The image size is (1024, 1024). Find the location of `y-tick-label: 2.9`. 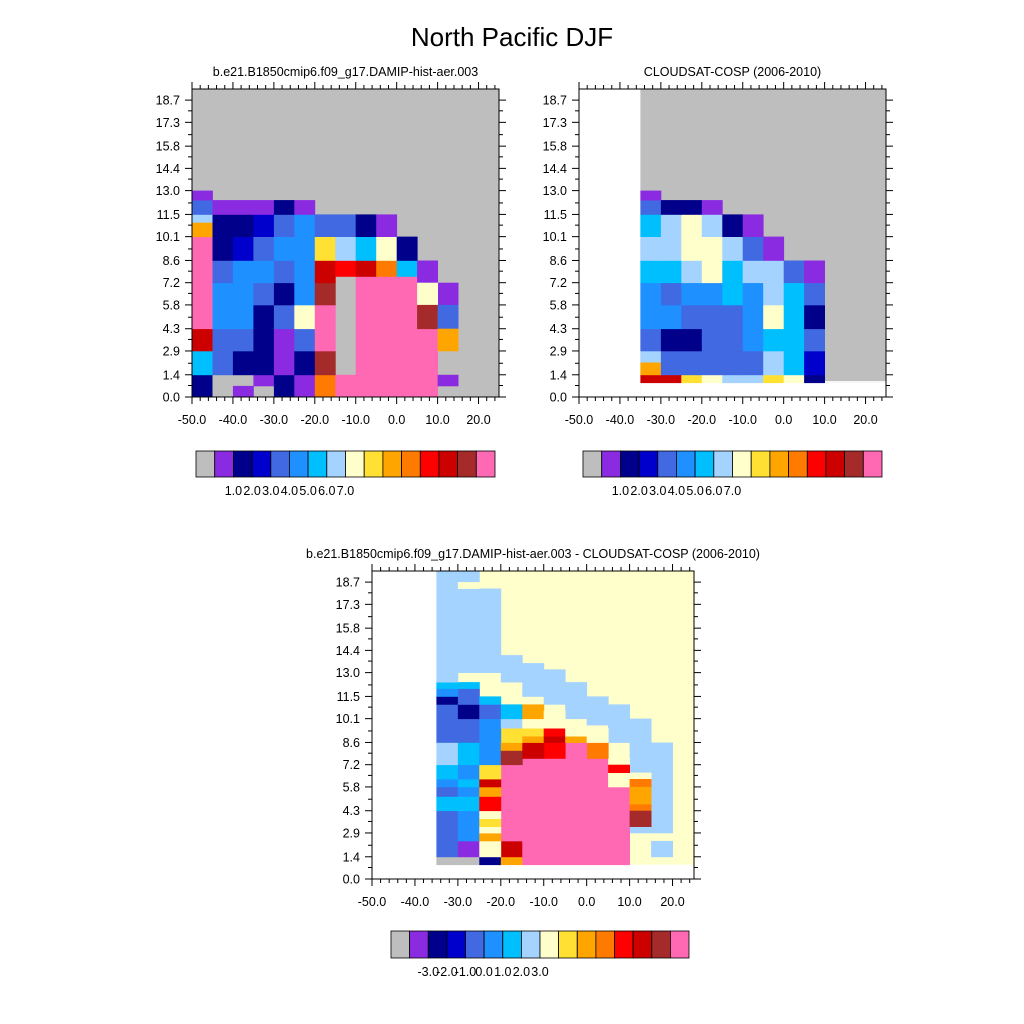

y-tick-label: 2.9 is located at coordinates (171, 351).